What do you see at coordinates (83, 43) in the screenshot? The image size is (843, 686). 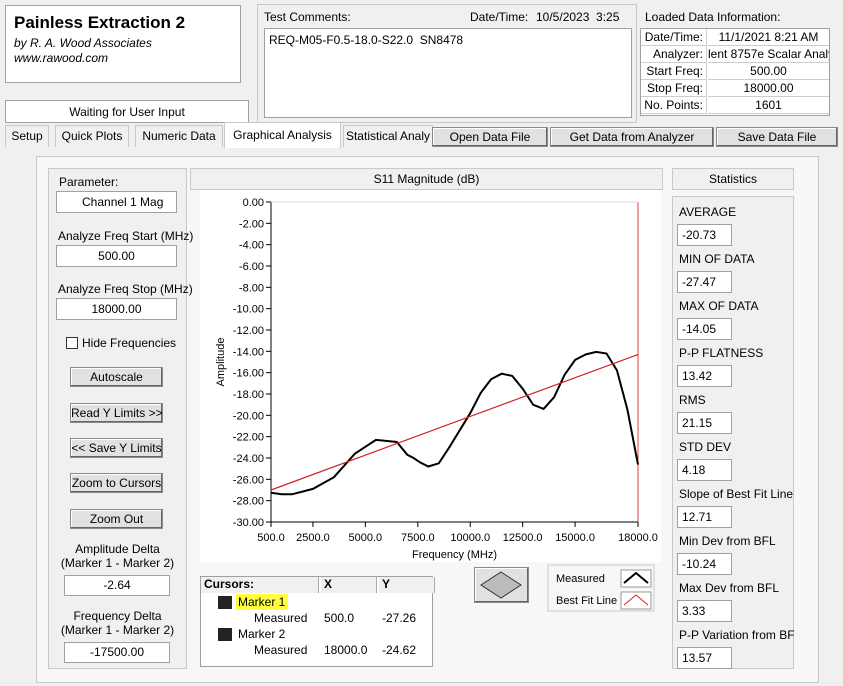 I see `app-by: by R. A. Wood Associates` at bounding box center [83, 43].